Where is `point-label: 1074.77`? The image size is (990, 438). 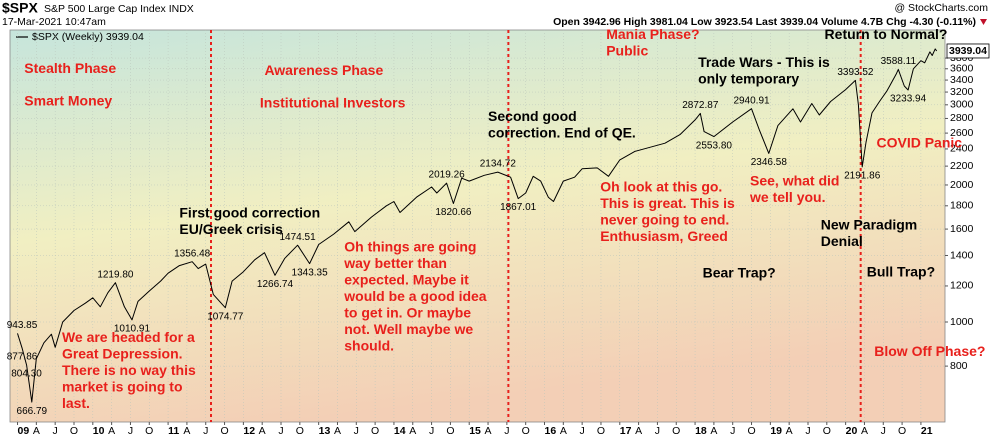
point-label: 1074.77 is located at coordinates (225, 316).